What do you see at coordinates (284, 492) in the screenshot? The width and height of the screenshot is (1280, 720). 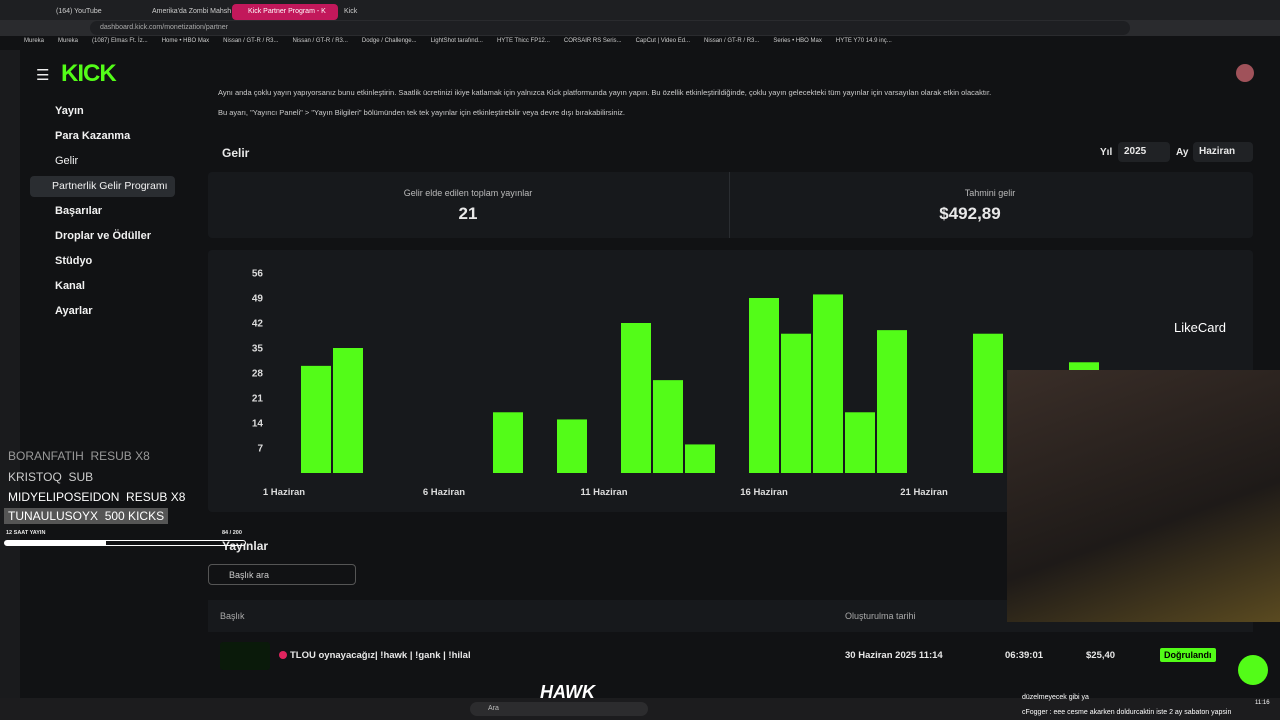 I see `x-tick-label: 1 Haziran` at bounding box center [284, 492].